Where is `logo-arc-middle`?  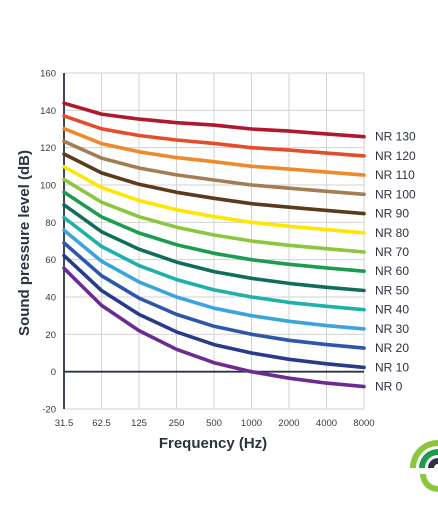
logo-arc-middle is located at coordinates (428, 458).